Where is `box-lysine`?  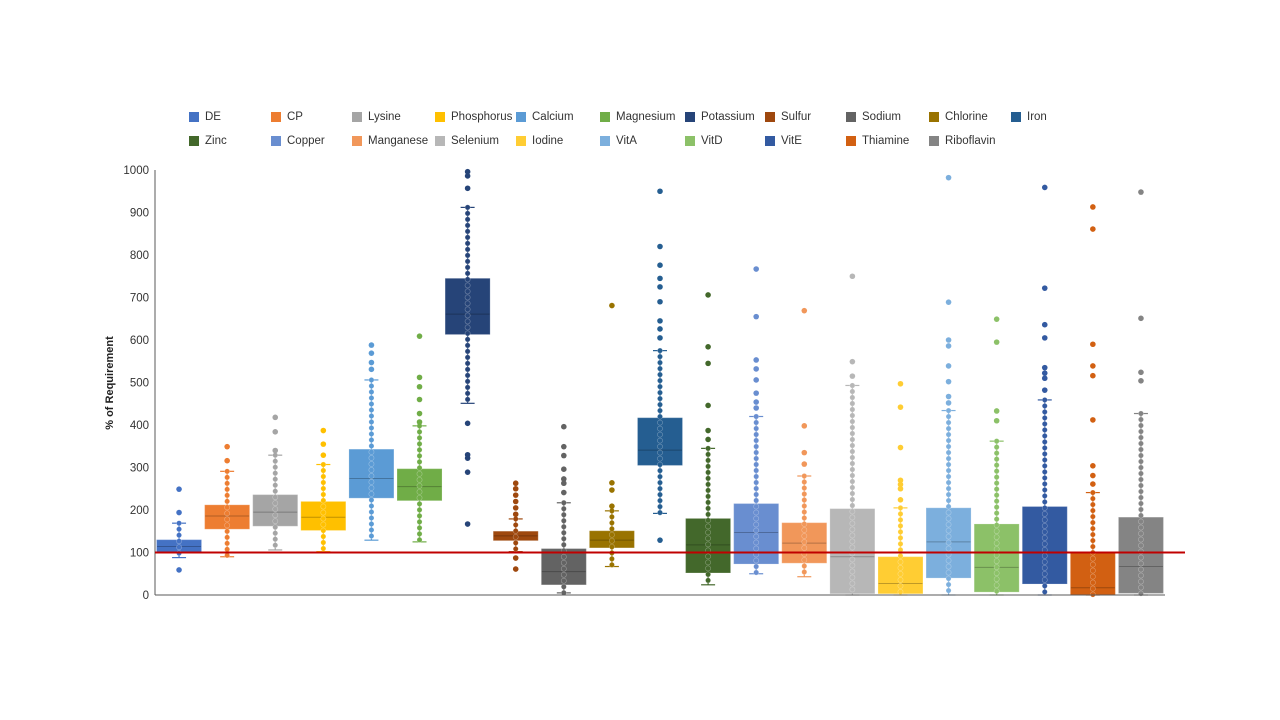 box-lysine is located at coordinates (275, 482).